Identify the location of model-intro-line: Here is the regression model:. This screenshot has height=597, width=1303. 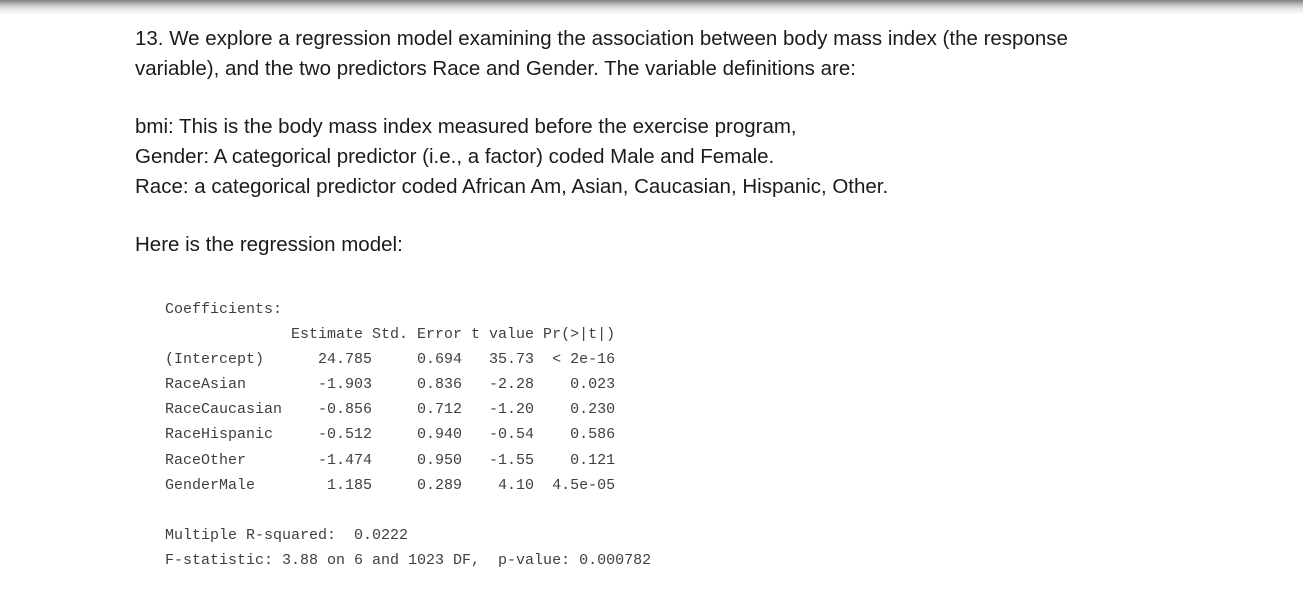
(269, 244).